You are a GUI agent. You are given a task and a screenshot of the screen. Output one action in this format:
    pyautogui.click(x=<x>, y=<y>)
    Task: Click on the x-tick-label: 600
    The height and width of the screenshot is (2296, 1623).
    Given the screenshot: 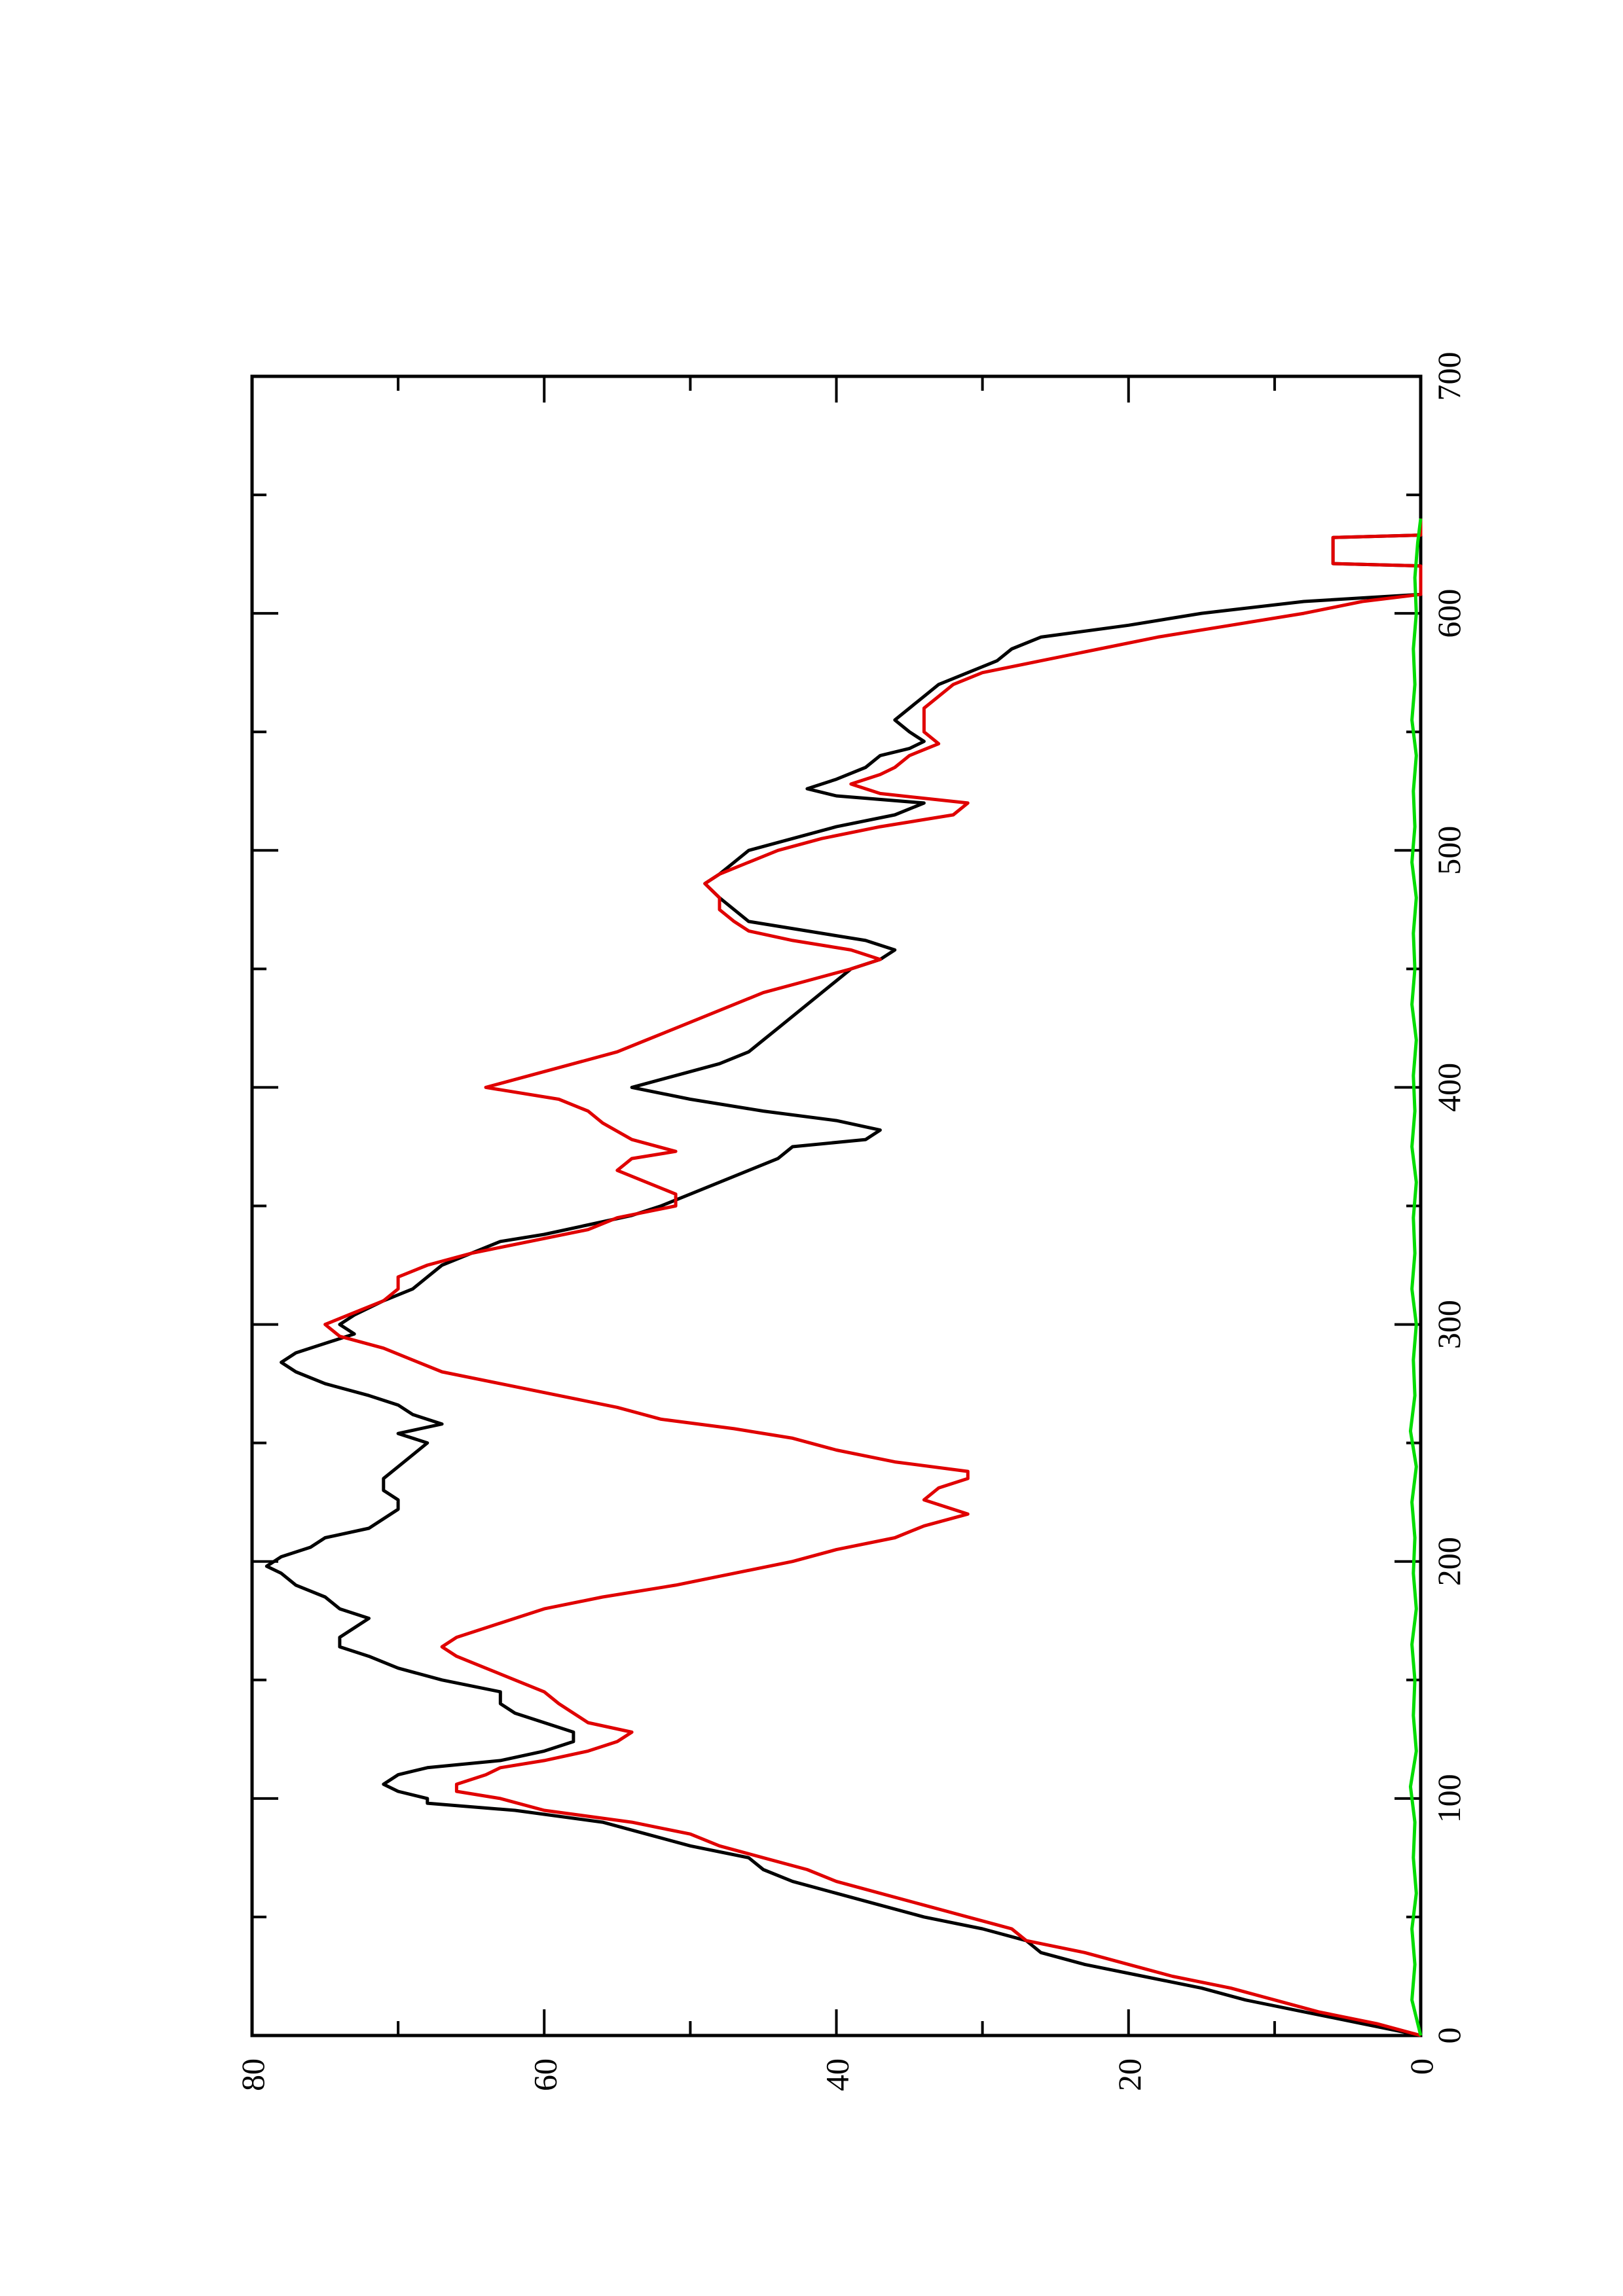 What is the action you would take?
    pyautogui.click(x=1449, y=613)
    